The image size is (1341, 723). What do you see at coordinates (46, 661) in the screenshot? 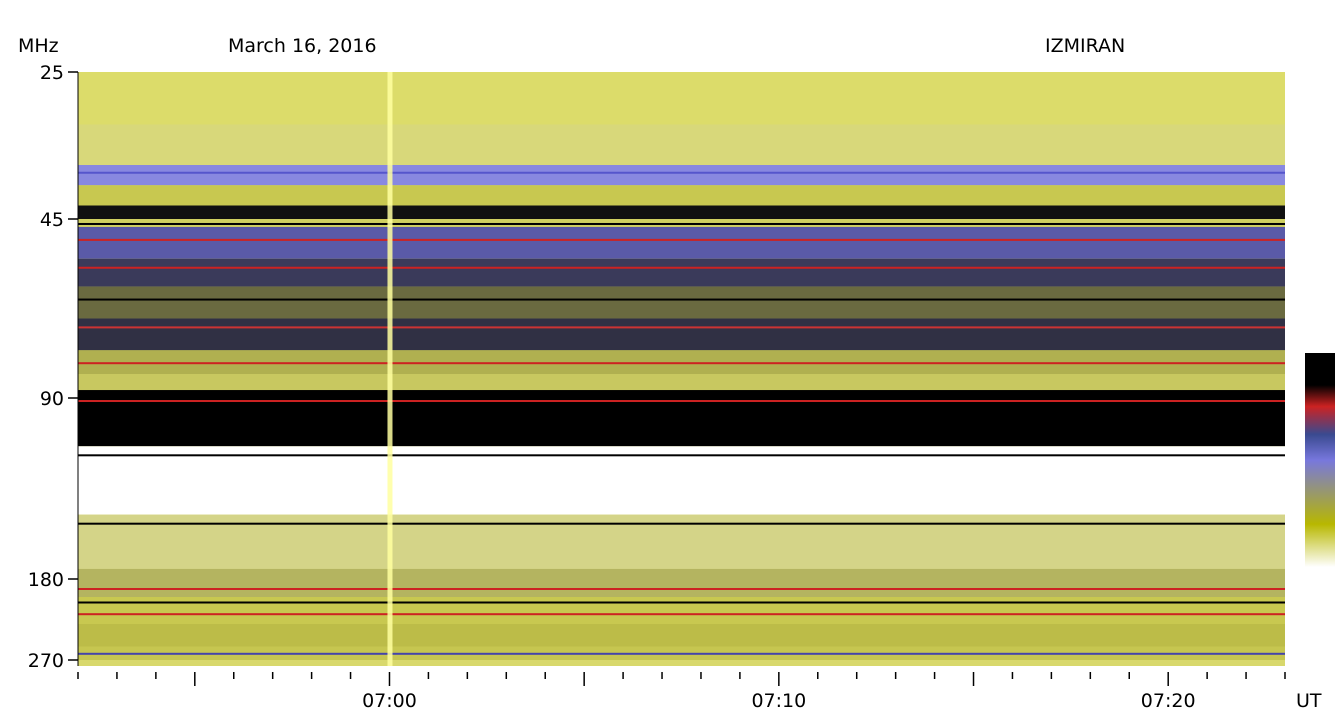
I see `y-tick-label-4: 270` at bounding box center [46, 661].